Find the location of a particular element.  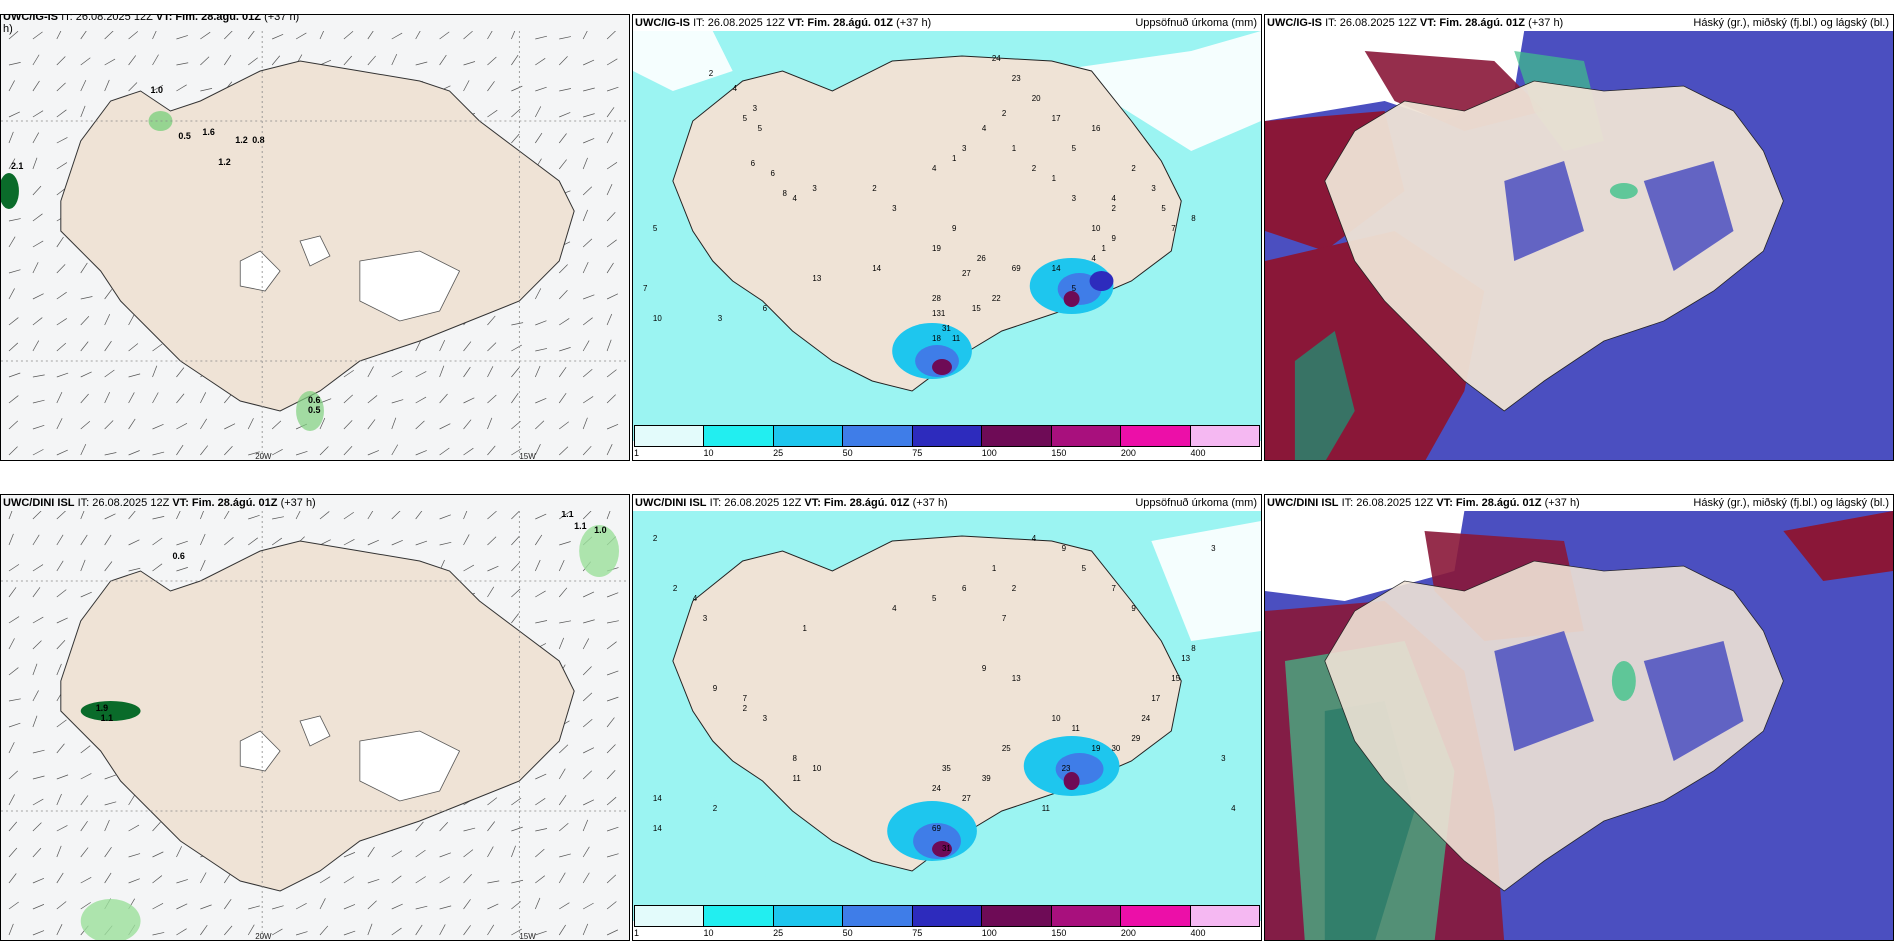

glacier-hofsjokull is located at coordinates (315, 251).